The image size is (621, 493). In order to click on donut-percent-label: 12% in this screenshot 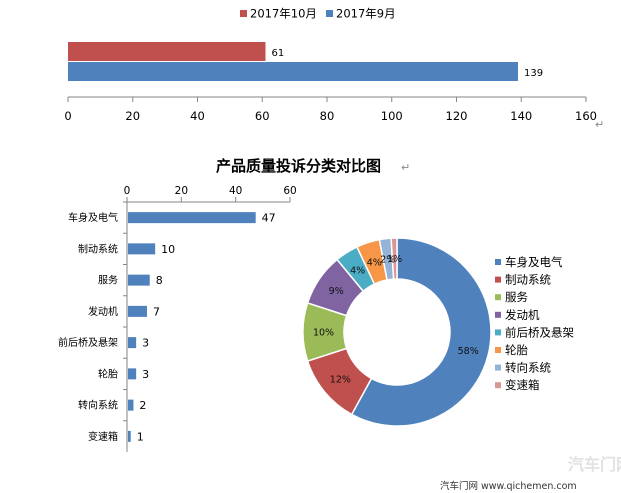, I will do `click(340, 379)`.